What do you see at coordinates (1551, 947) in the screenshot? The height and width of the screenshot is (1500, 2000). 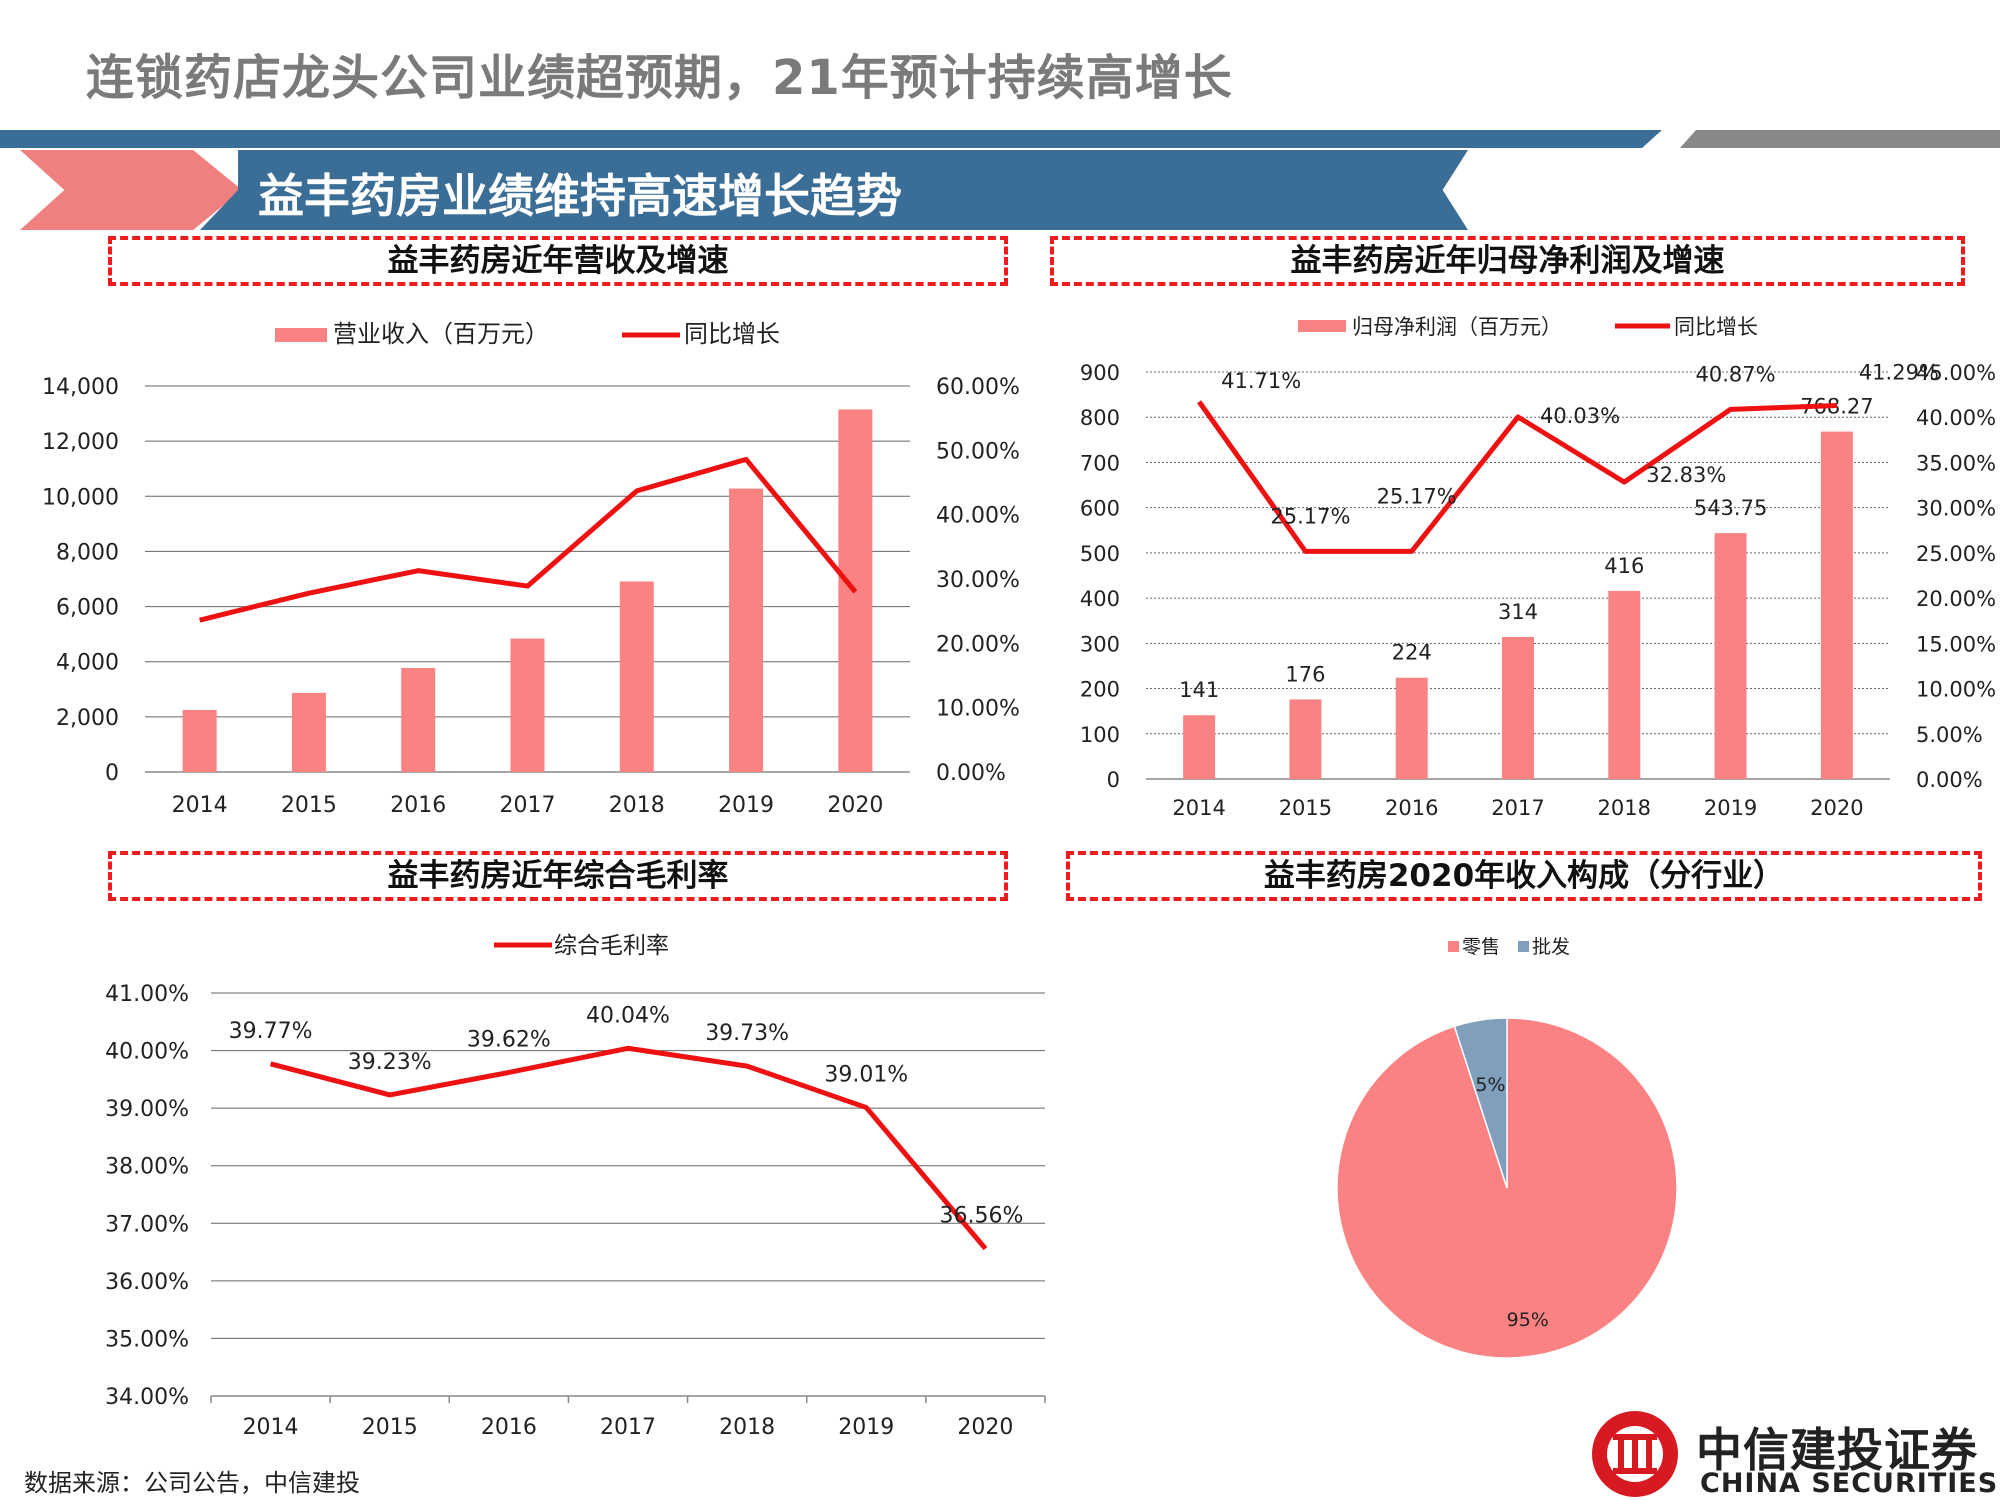 I see `legend-label-wholesale: 批发` at bounding box center [1551, 947].